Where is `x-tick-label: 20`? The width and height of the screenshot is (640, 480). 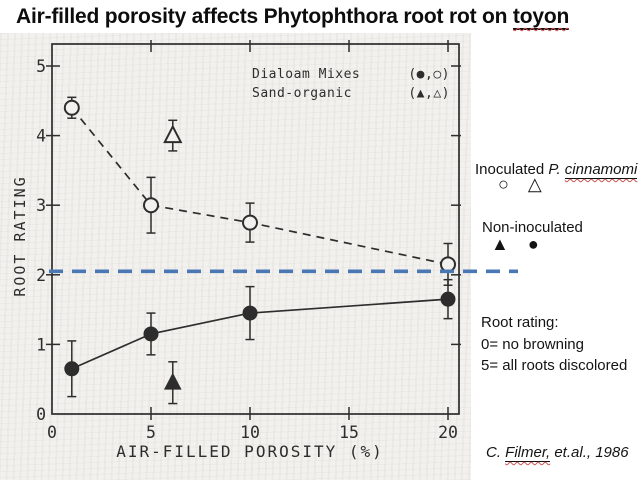 x-tick-label: 20 is located at coordinates (448, 432).